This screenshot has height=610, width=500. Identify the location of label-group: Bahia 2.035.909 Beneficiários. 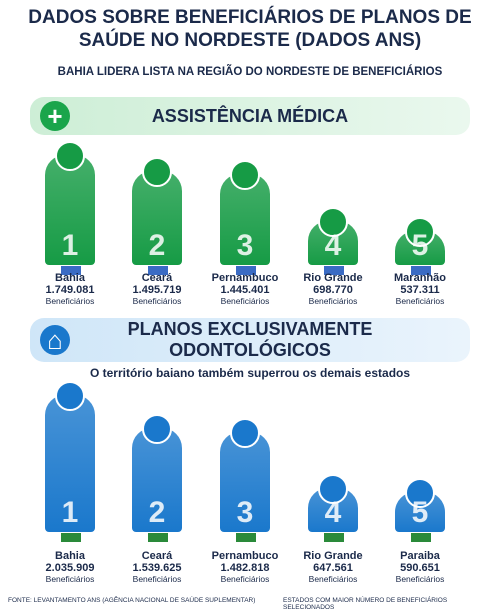
(70, 568).